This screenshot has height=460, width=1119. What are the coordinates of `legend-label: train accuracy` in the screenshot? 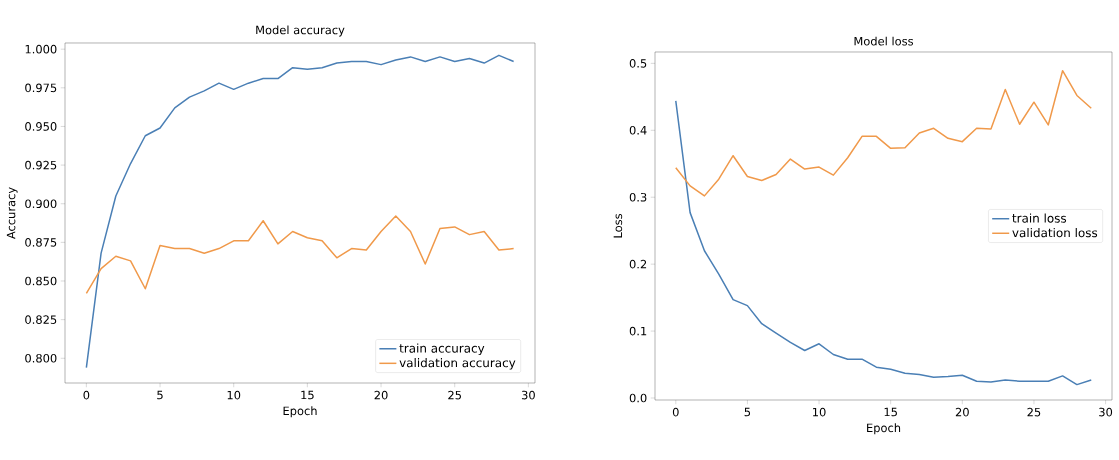 It's located at (442, 349).